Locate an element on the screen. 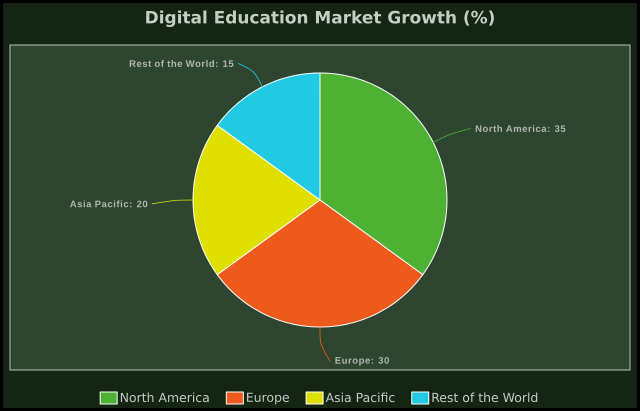 Image resolution: width=640 pixels, height=411 pixels. data-label: North America: 35 is located at coordinates (521, 128).